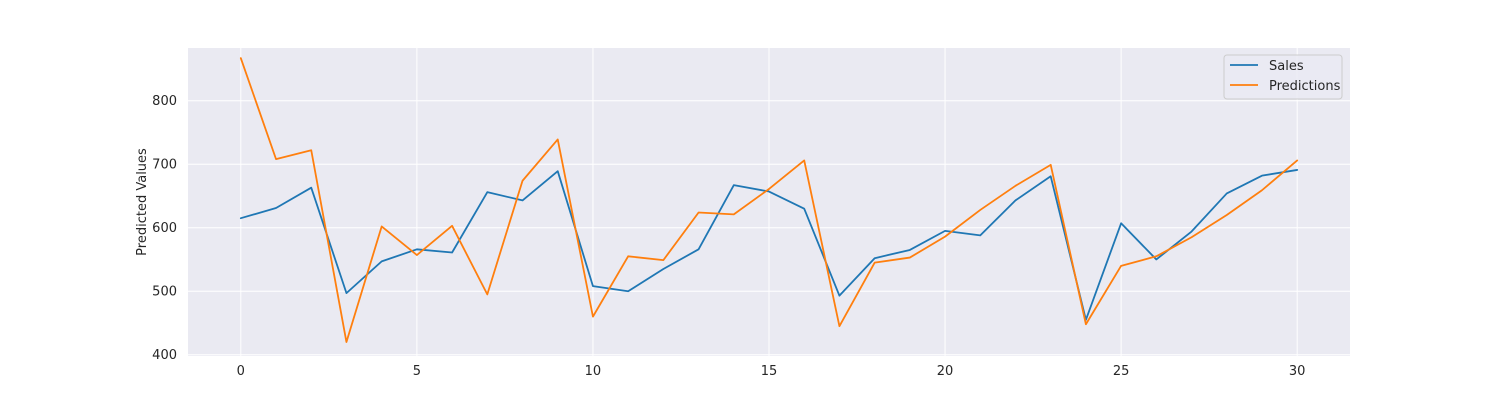 The image size is (1500, 400). I want to click on legend: Sales Predictions, so click(1283, 77).